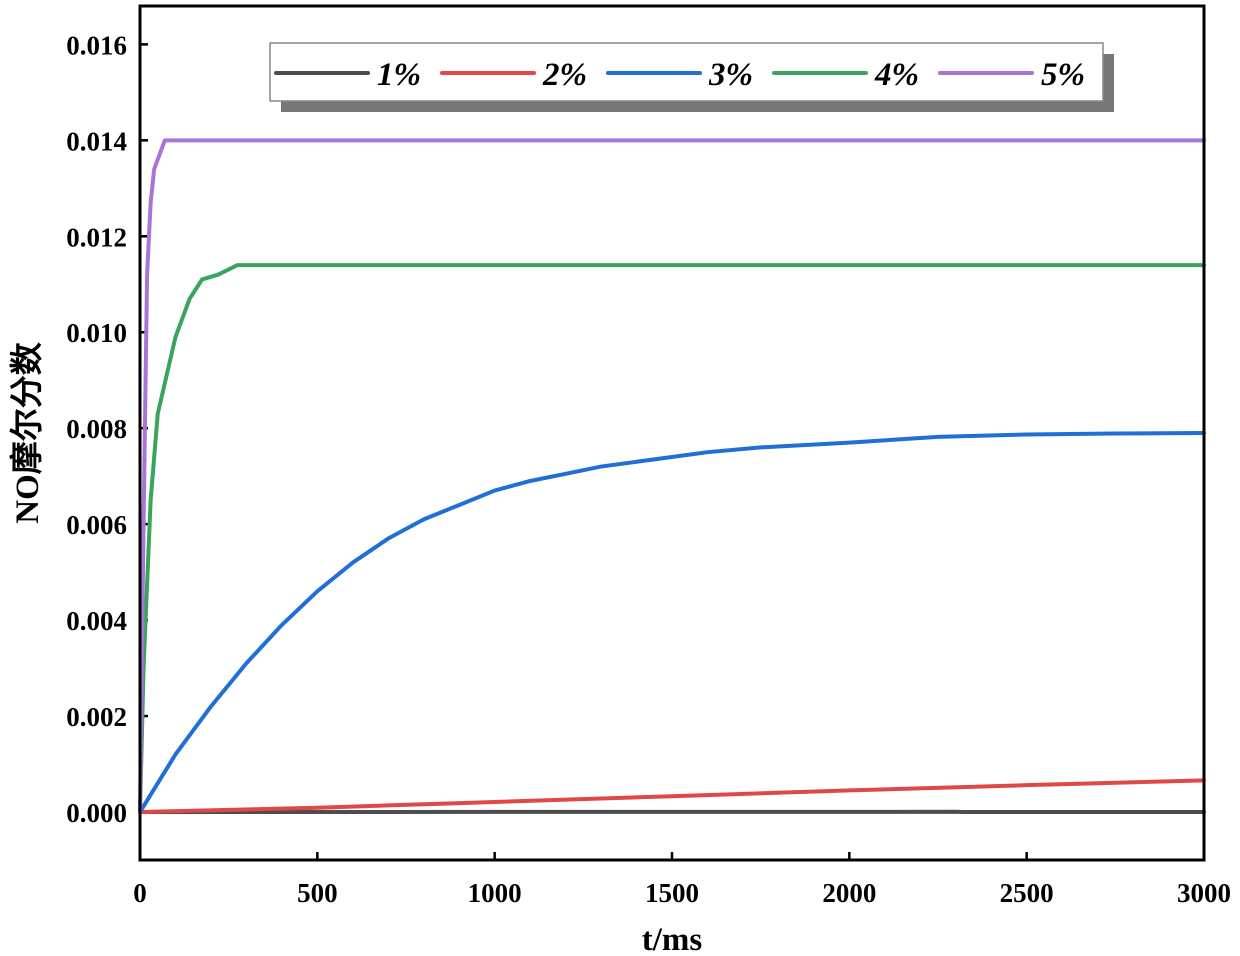 This screenshot has width=1240, height=956. Describe the element at coordinates (672, 939) in the screenshot. I see `x-axis-title: t/ms` at that location.